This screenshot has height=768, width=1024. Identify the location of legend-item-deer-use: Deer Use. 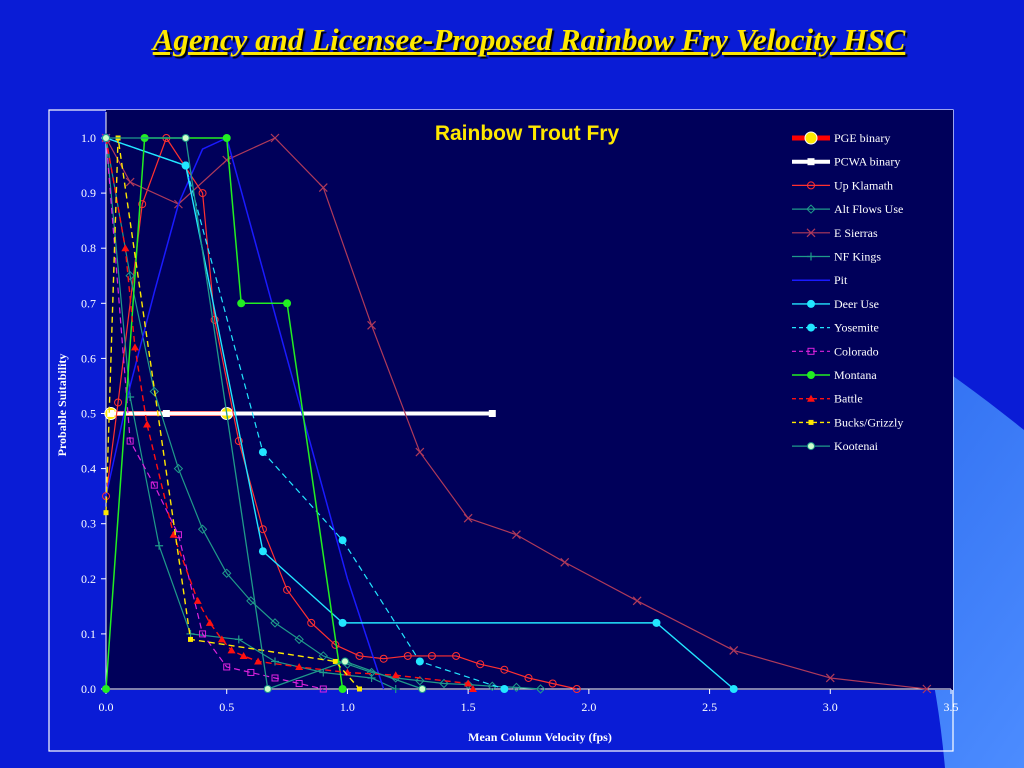
(835, 304).